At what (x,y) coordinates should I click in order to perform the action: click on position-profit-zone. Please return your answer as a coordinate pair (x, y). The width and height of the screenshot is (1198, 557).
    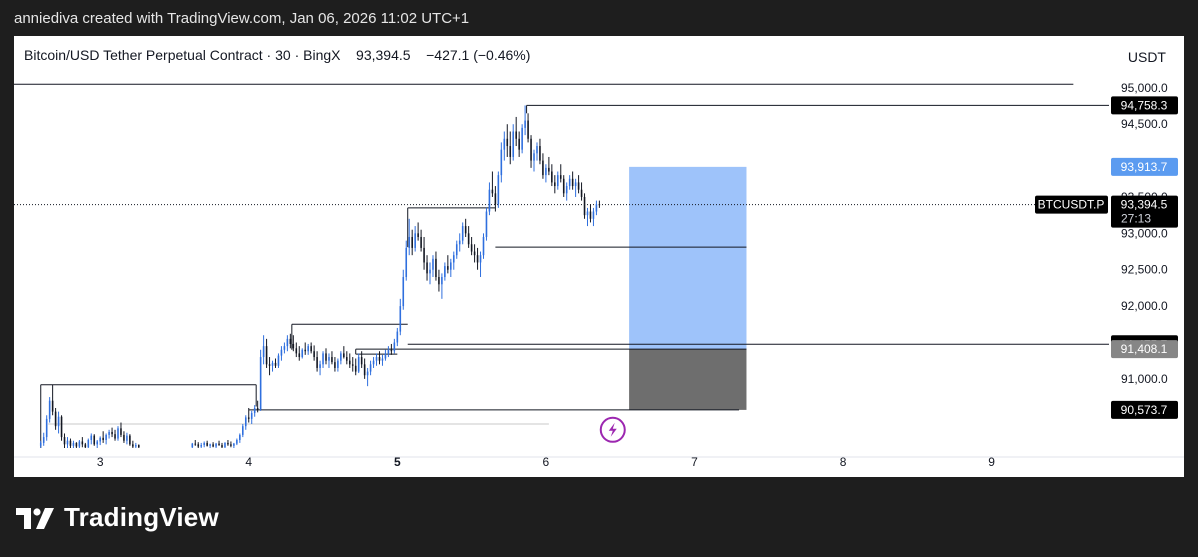
    Looking at the image, I should click on (688, 258).